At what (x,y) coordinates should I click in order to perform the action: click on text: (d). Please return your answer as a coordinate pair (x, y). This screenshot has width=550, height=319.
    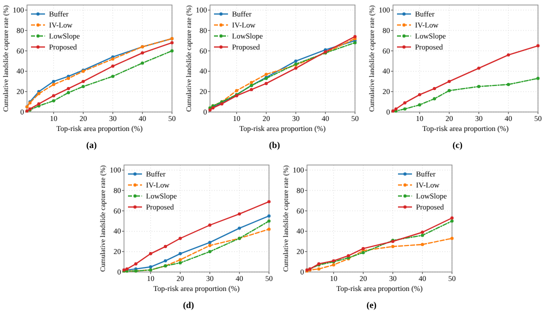
    Looking at the image, I should click on (188, 305).